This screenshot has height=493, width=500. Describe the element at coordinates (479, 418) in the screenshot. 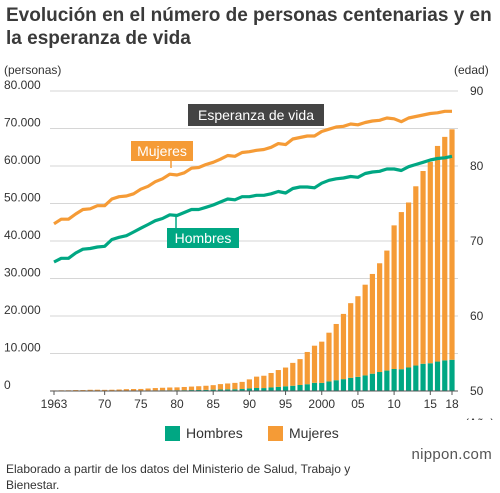

I see `x-axis-label: (Año)` at that location.